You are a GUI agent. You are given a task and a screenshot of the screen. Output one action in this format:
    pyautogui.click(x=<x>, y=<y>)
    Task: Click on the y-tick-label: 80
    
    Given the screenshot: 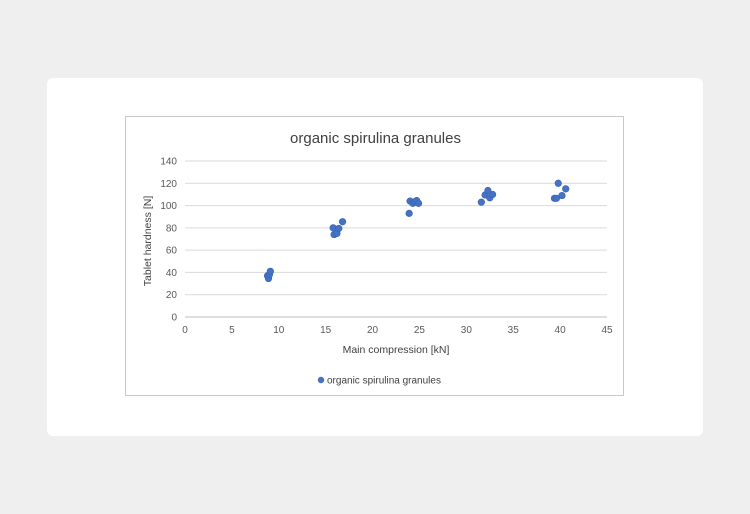 What is the action you would take?
    pyautogui.click(x=172, y=228)
    